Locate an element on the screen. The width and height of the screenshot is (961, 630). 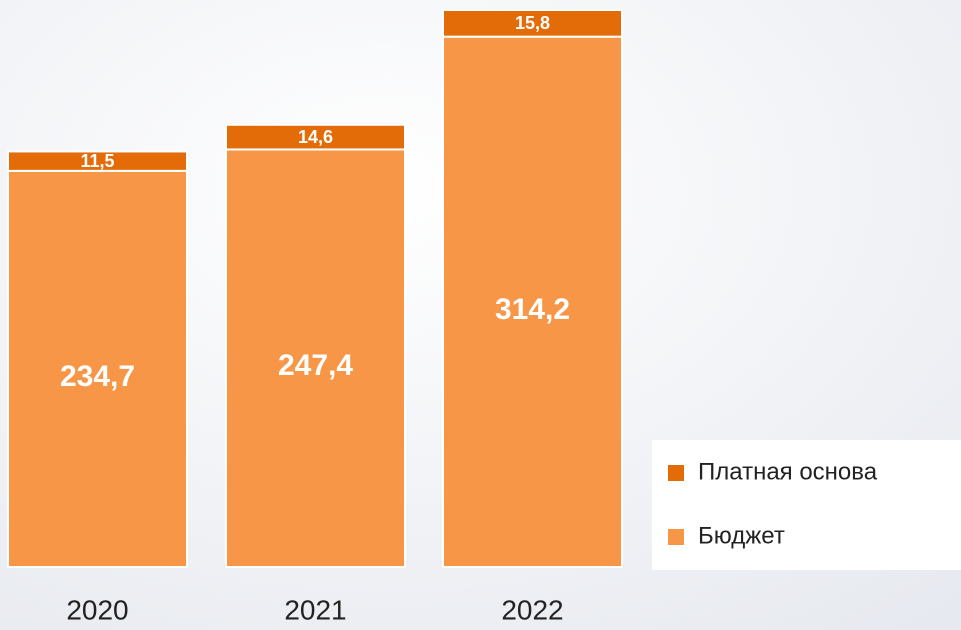
legend-box is located at coordinates (806, 505).